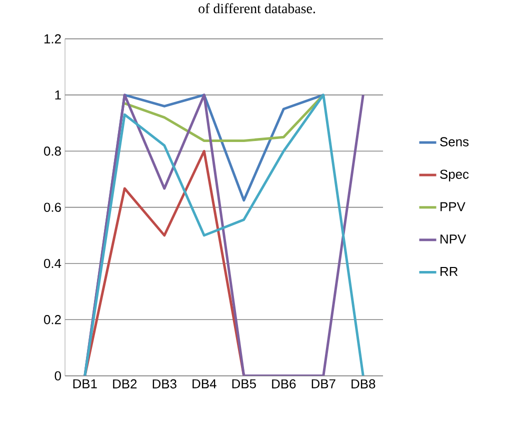  Describe the element at coordinates (244, 383) in the screenshot. I see `x-tick-label: DB5` at that location.